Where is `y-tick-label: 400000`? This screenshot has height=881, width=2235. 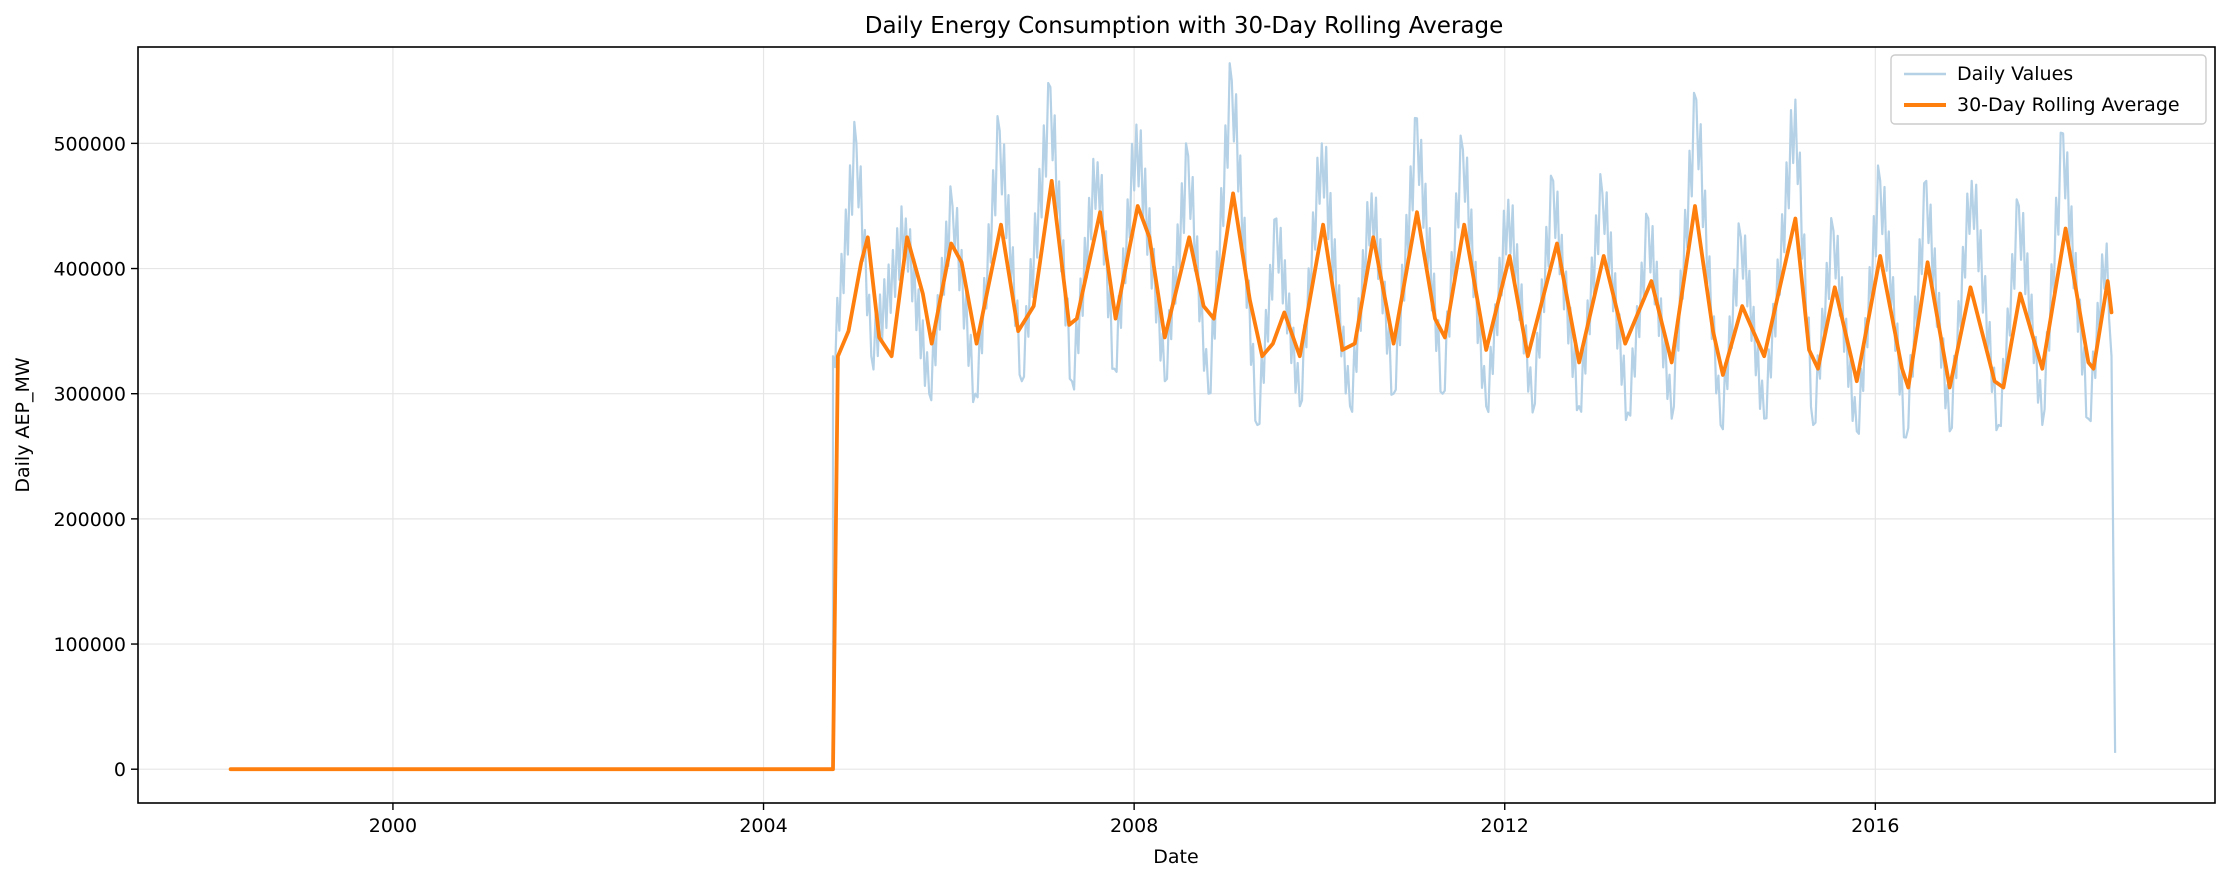 y-tick-label: 400000 is located at coordinates (89, 270).